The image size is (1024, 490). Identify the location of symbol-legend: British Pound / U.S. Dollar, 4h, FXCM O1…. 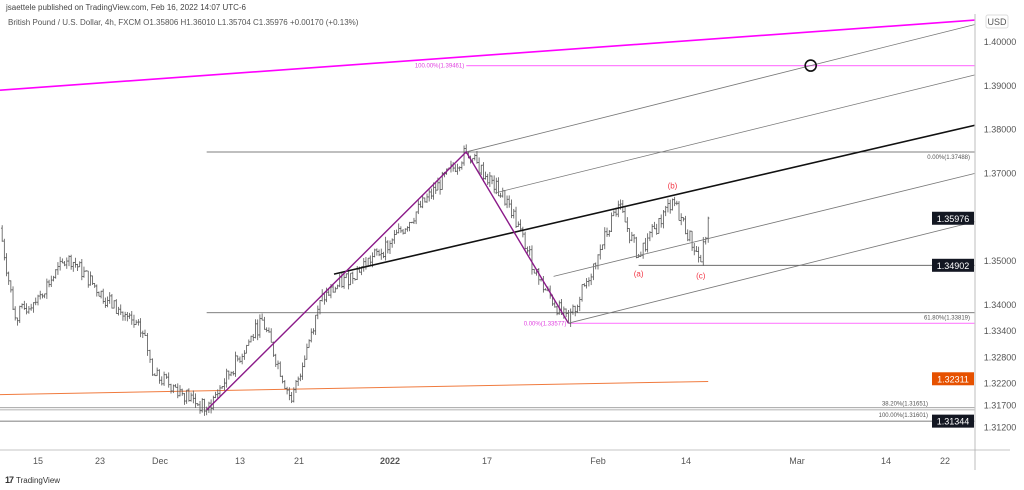
(183, 22).